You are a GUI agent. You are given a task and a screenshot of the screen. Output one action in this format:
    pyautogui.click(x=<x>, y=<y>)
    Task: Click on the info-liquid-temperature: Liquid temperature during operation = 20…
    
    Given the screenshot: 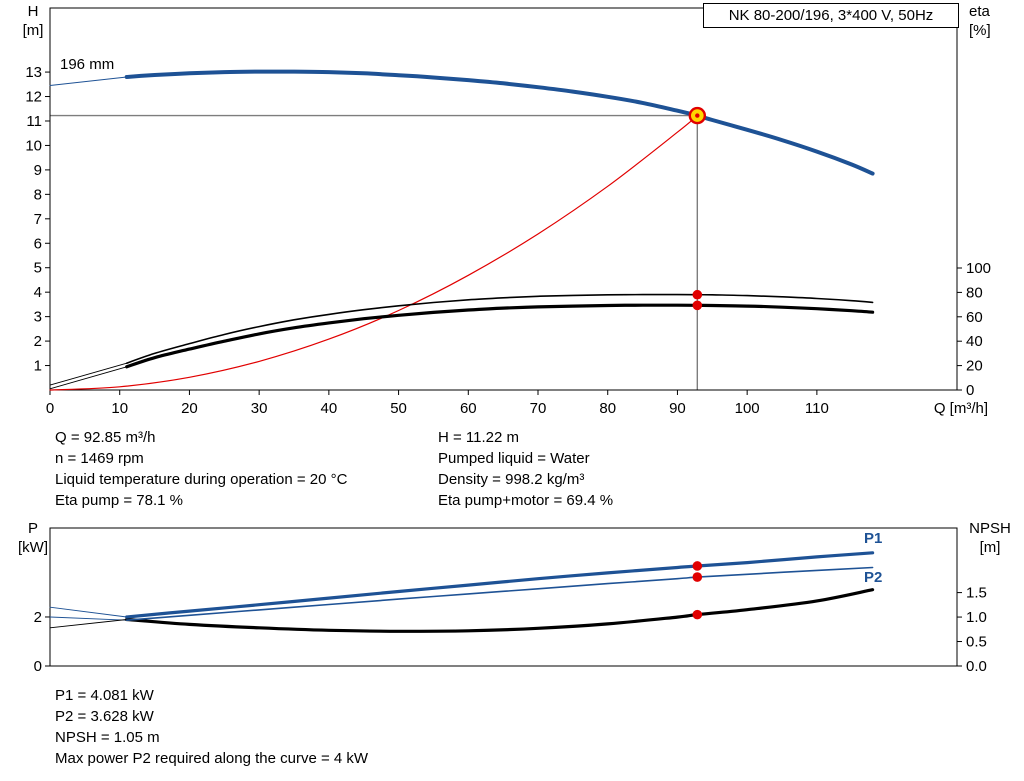 What is the action you would take?
    pyautogui.click(x=201, y=479)
    